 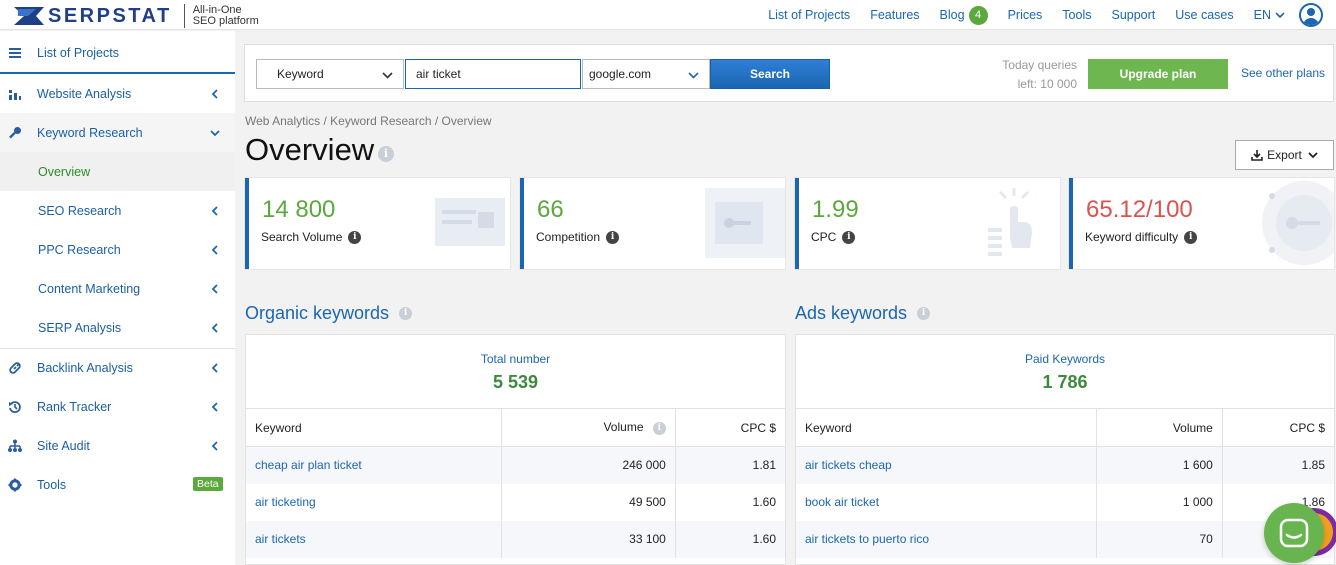 I want to click on tagline-line1: All-in-One, so click(x=217, y=10).